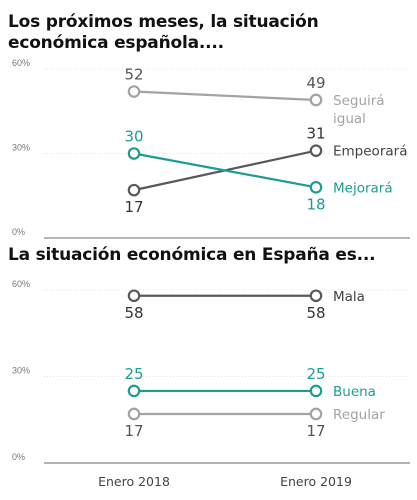 This screenshot has width=417, height=500. What do you see at coordinates (21, 148) in the screenshot?
I see `chart-1-tick-label: 30%` at bounding box center [21, 148].